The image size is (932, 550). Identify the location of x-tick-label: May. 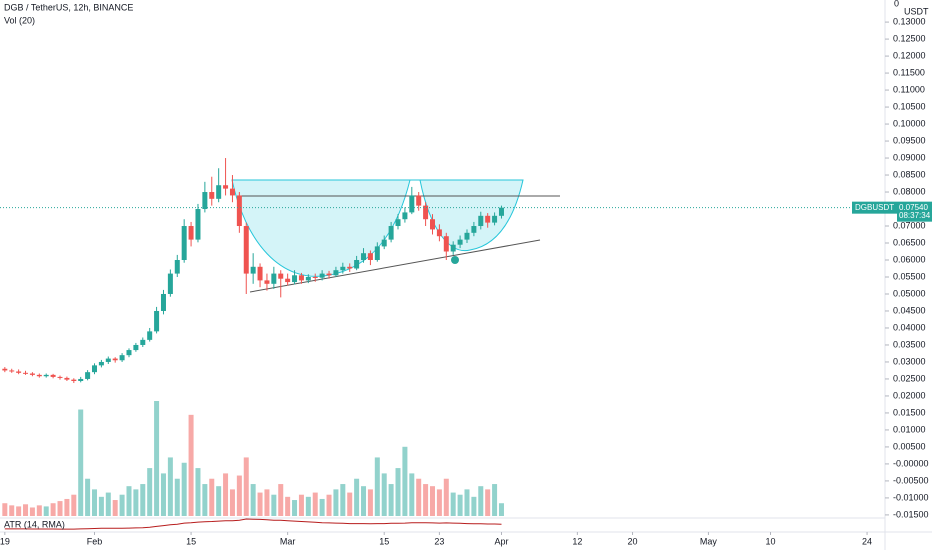
(709, 541).